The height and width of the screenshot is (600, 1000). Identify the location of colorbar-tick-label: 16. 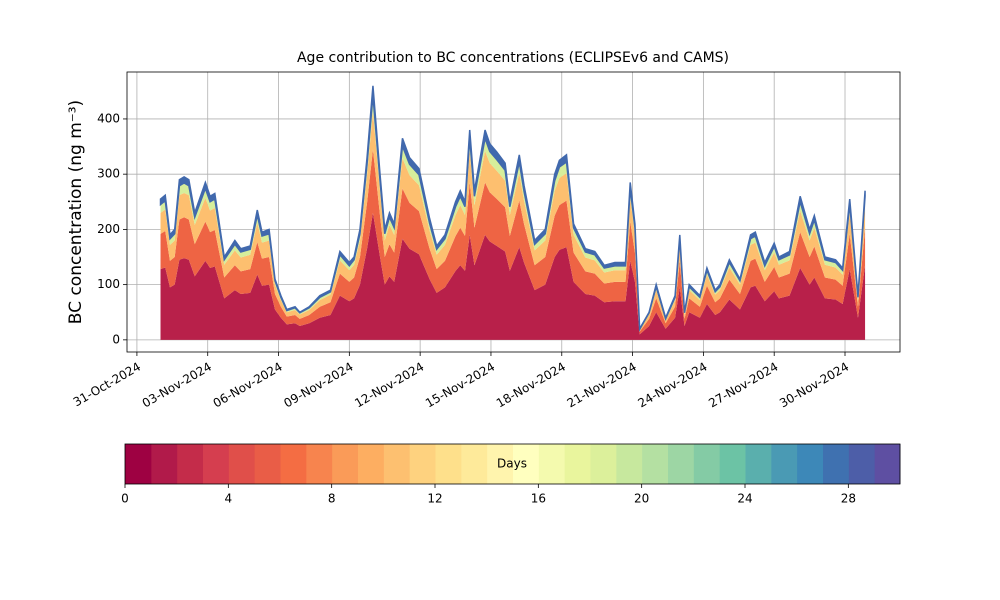
(538, 499).